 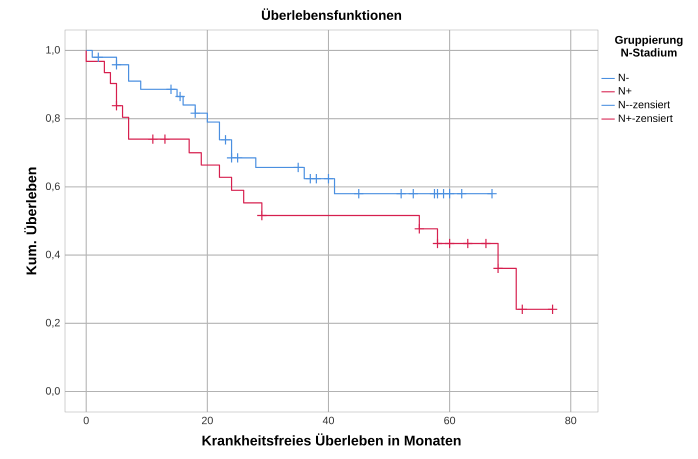 What do you see at coordinates (644, 104) in the screenshot?
I see `legend-label: N--zensiert` at bounding box center [644, 104].